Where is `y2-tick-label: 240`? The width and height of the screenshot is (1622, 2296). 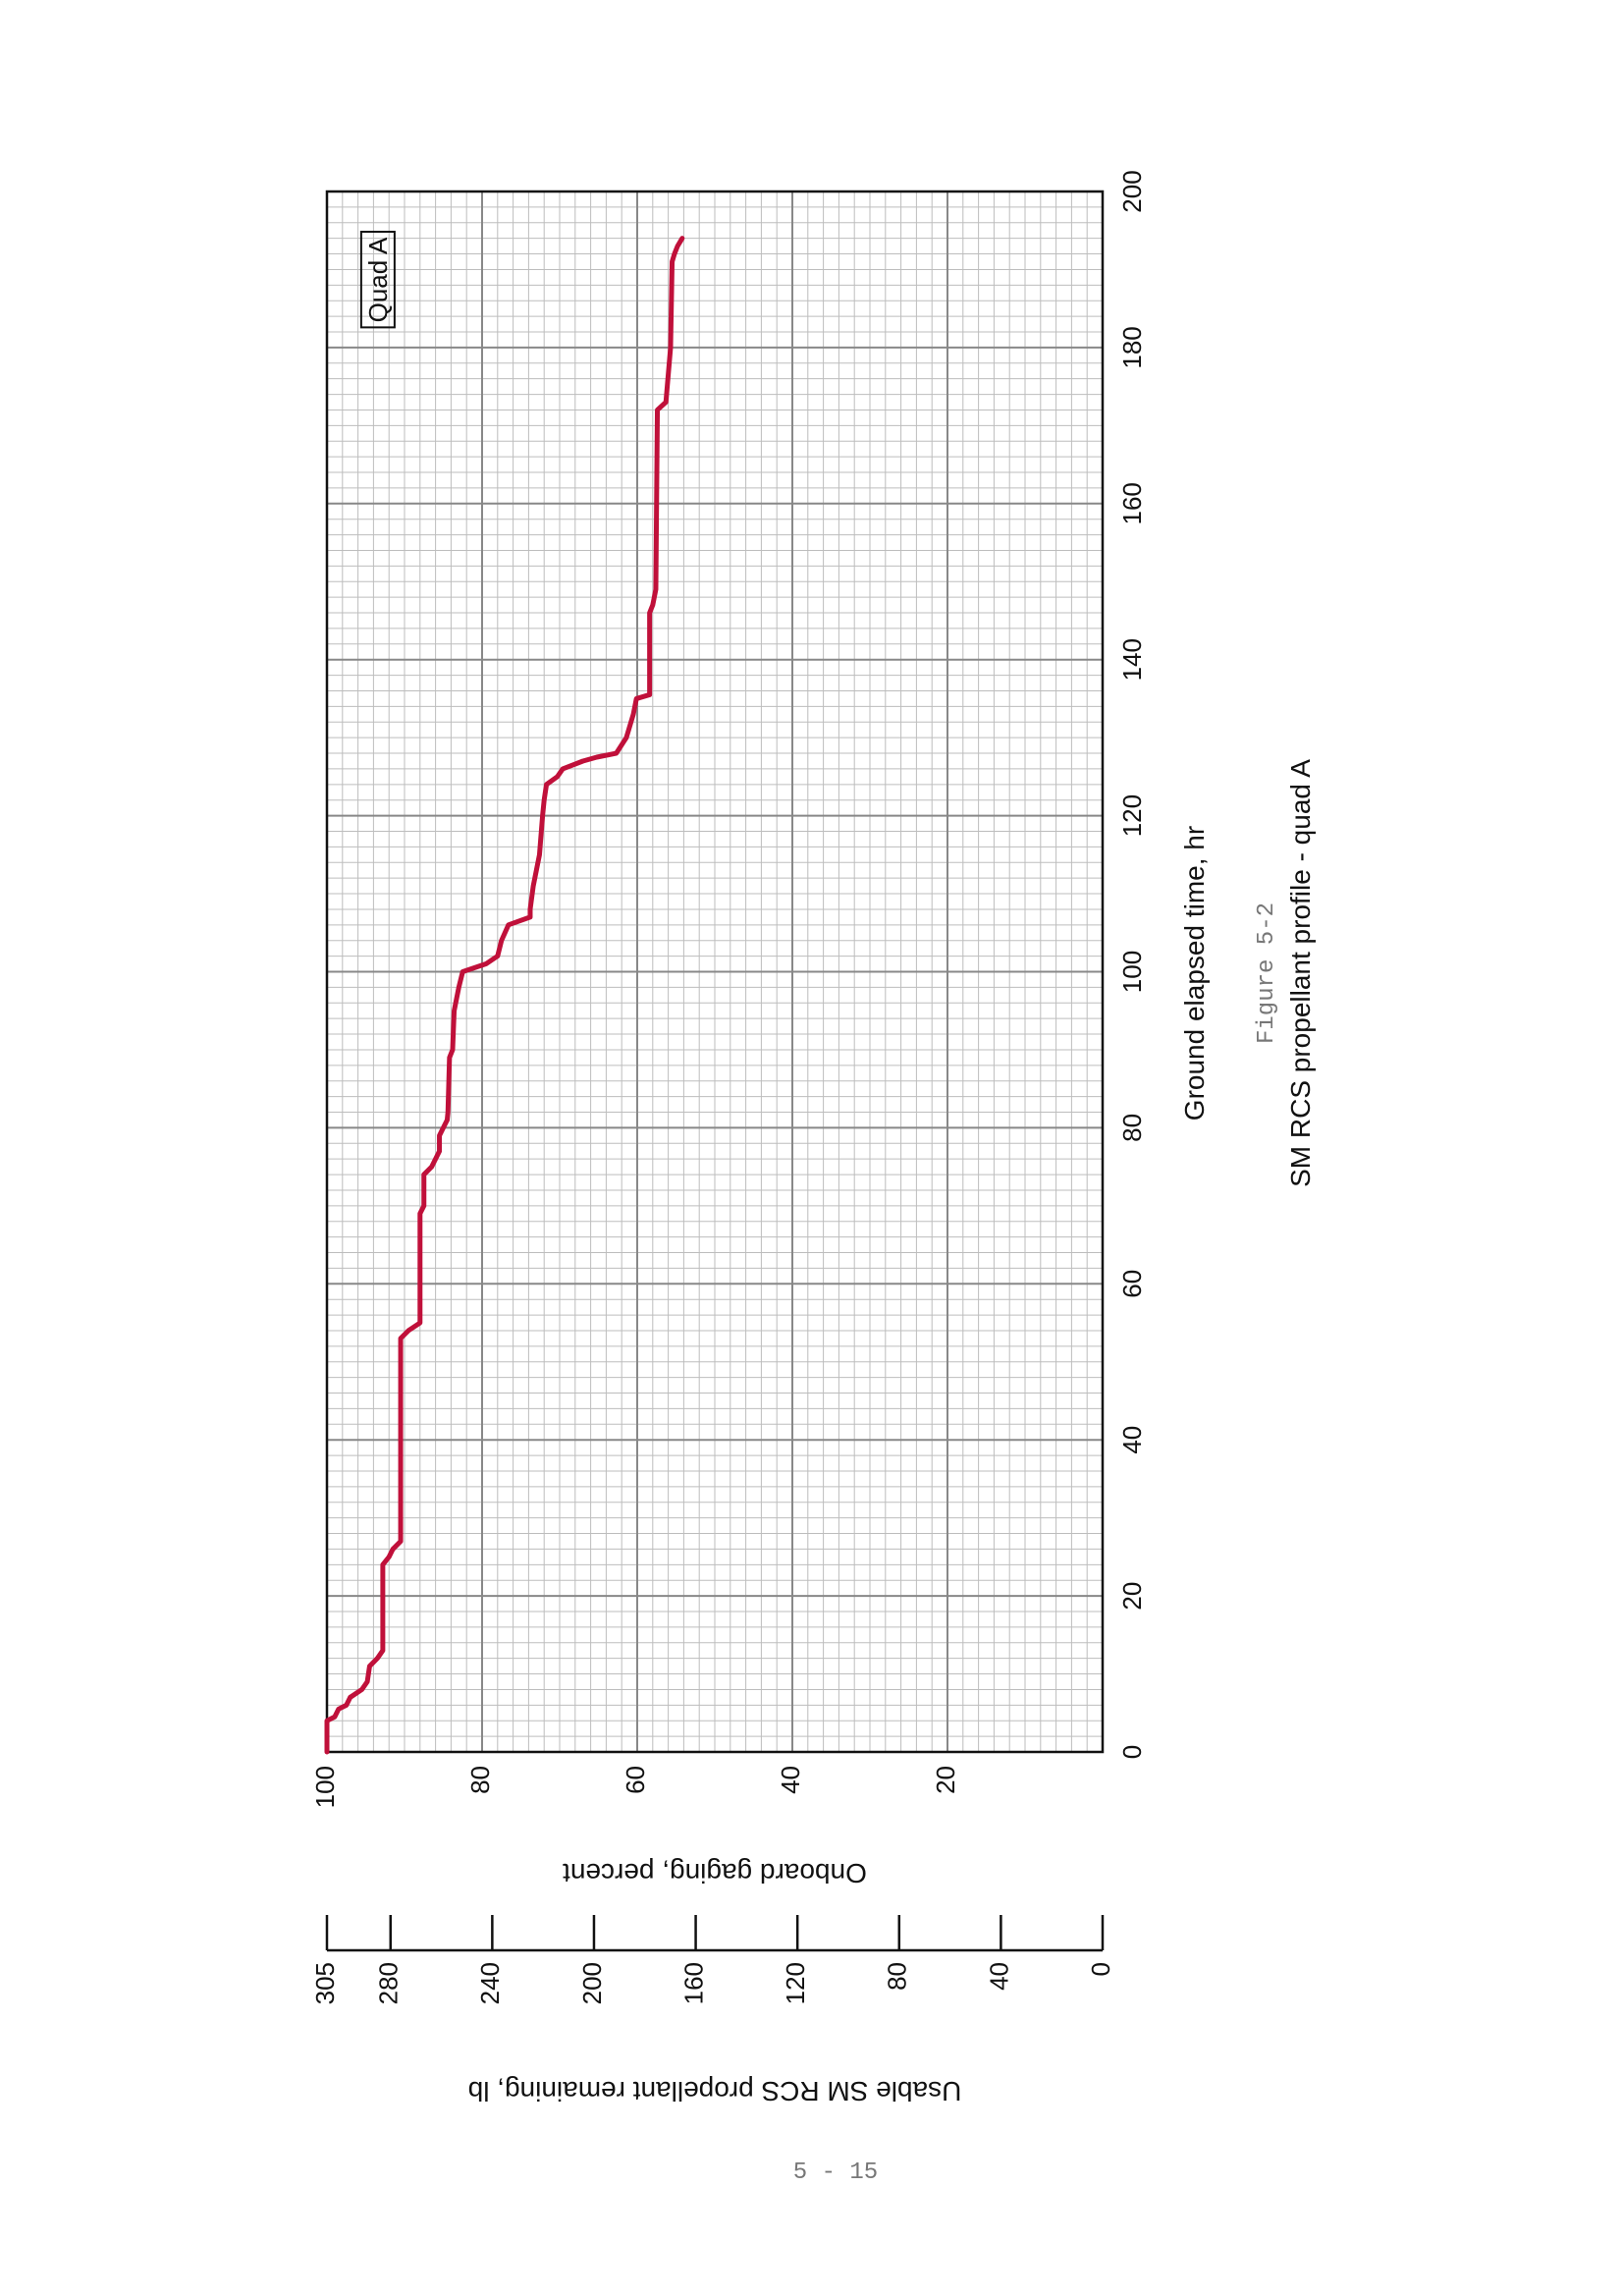
y2-tick-label: 240 is located at coordinates (490, 1983).